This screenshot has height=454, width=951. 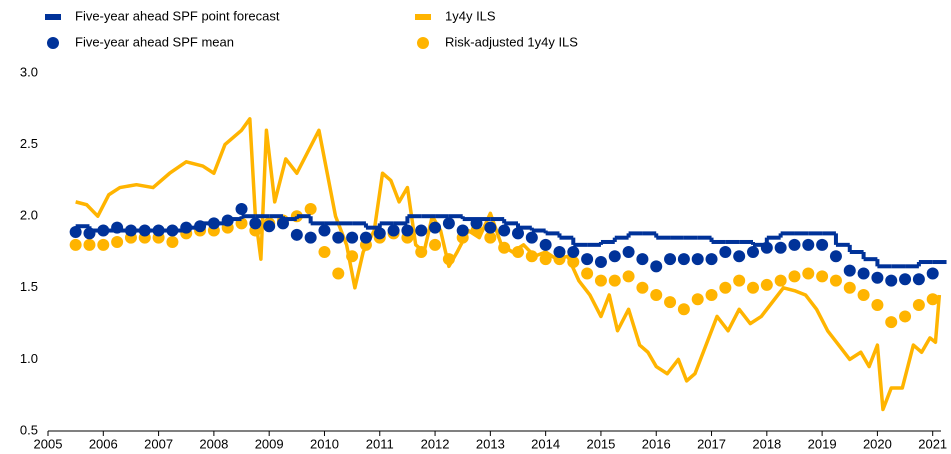 I want to click on x-tick-label: 2016, so click(x=656, y=443).